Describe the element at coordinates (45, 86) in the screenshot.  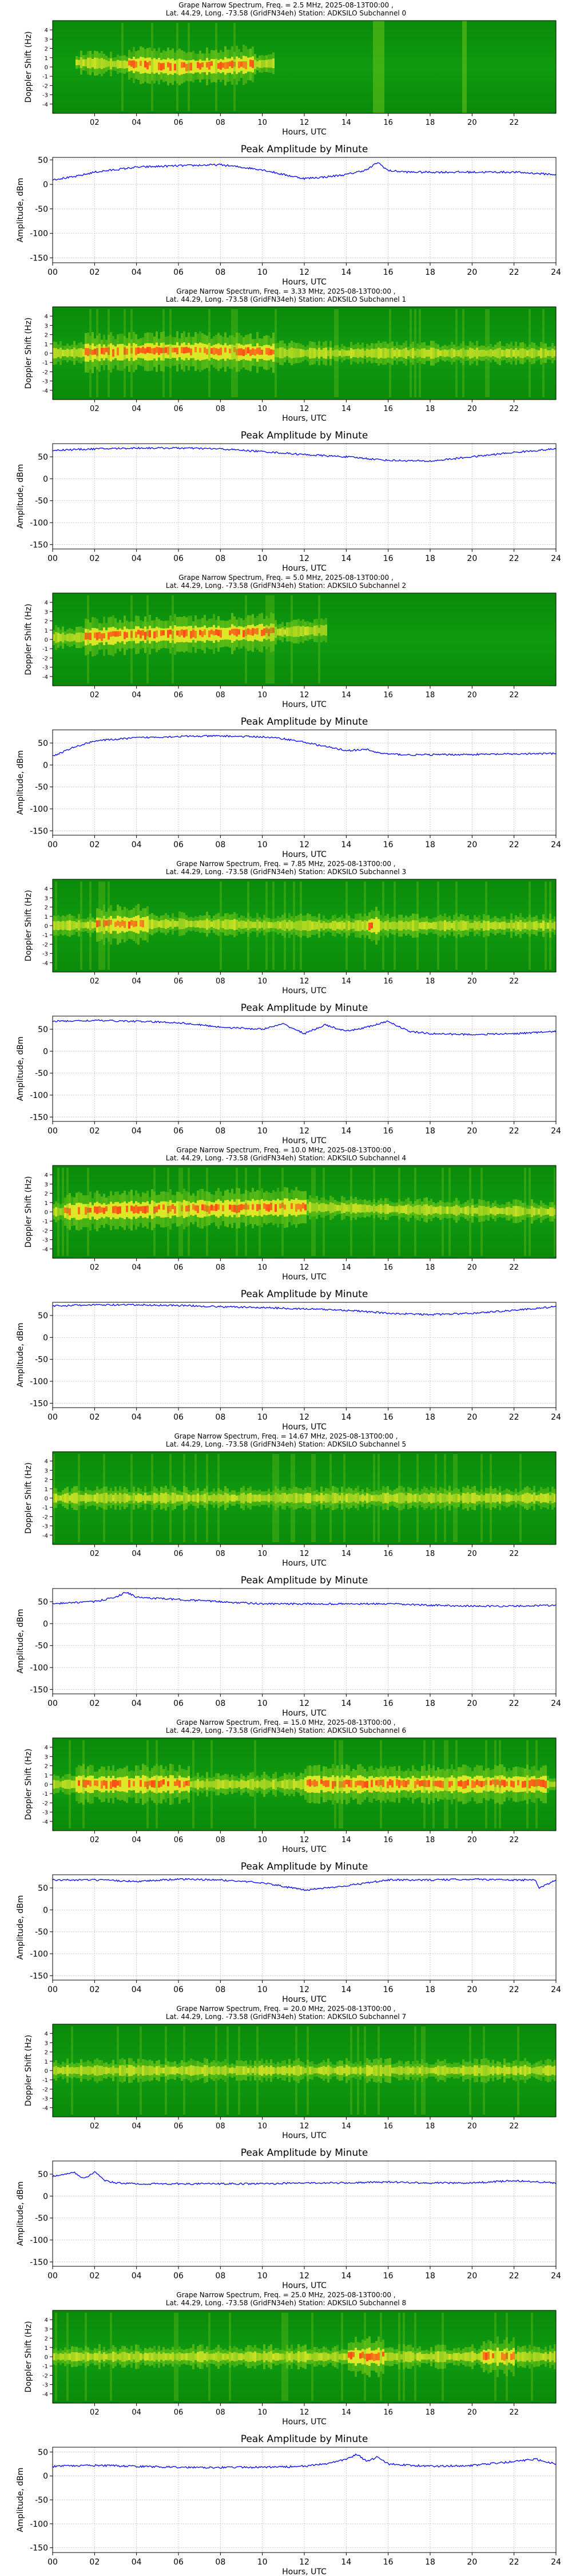
I see `spectrogram-ytick-label: -2` at that location.